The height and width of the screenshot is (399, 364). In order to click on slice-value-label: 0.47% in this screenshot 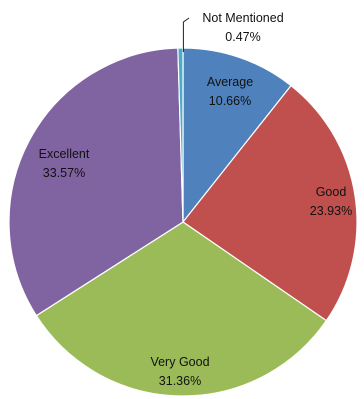, I will do `click(242, 37)`.